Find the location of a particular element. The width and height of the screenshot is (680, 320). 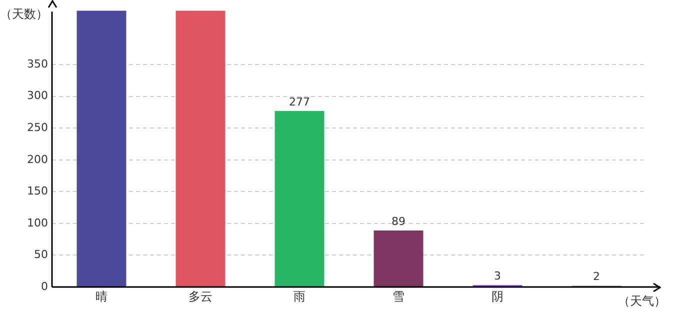

y-tick-label: 350 is located at coordinates (37, 63).